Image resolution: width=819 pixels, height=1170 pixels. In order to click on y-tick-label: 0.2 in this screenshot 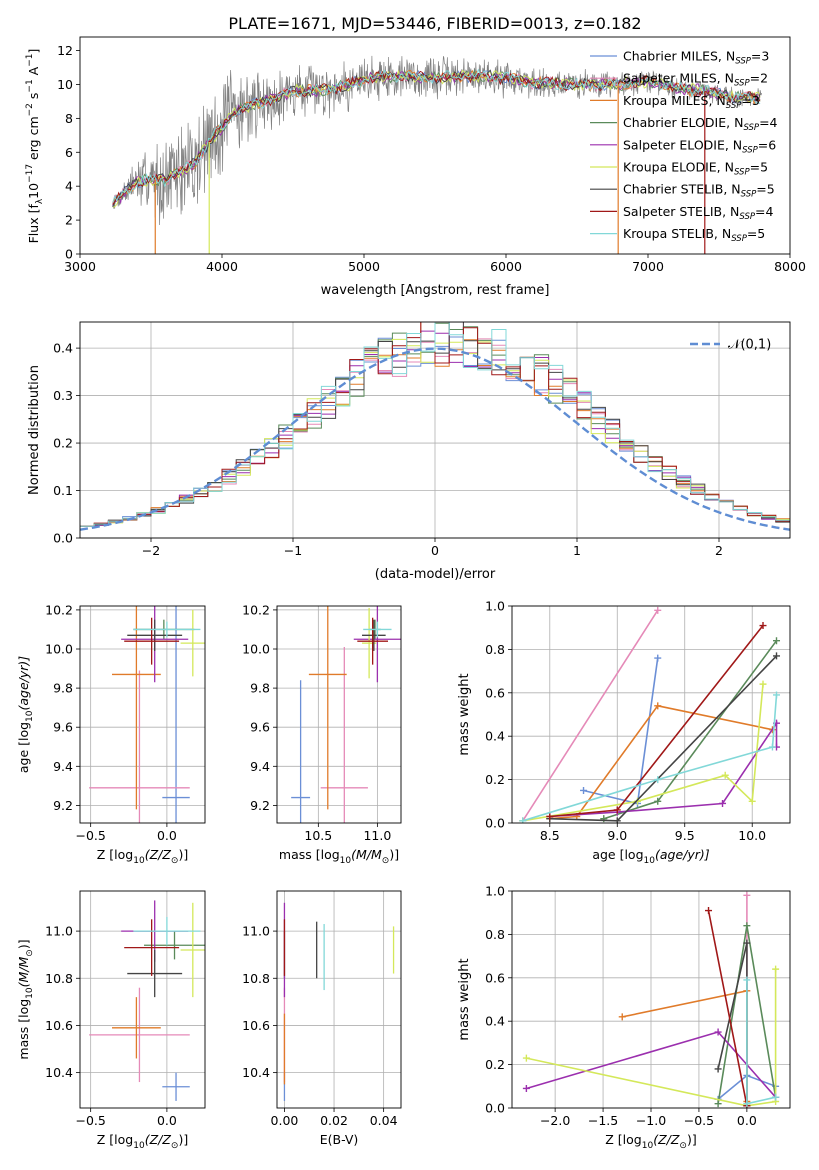, I will do `click(63, 443)`.